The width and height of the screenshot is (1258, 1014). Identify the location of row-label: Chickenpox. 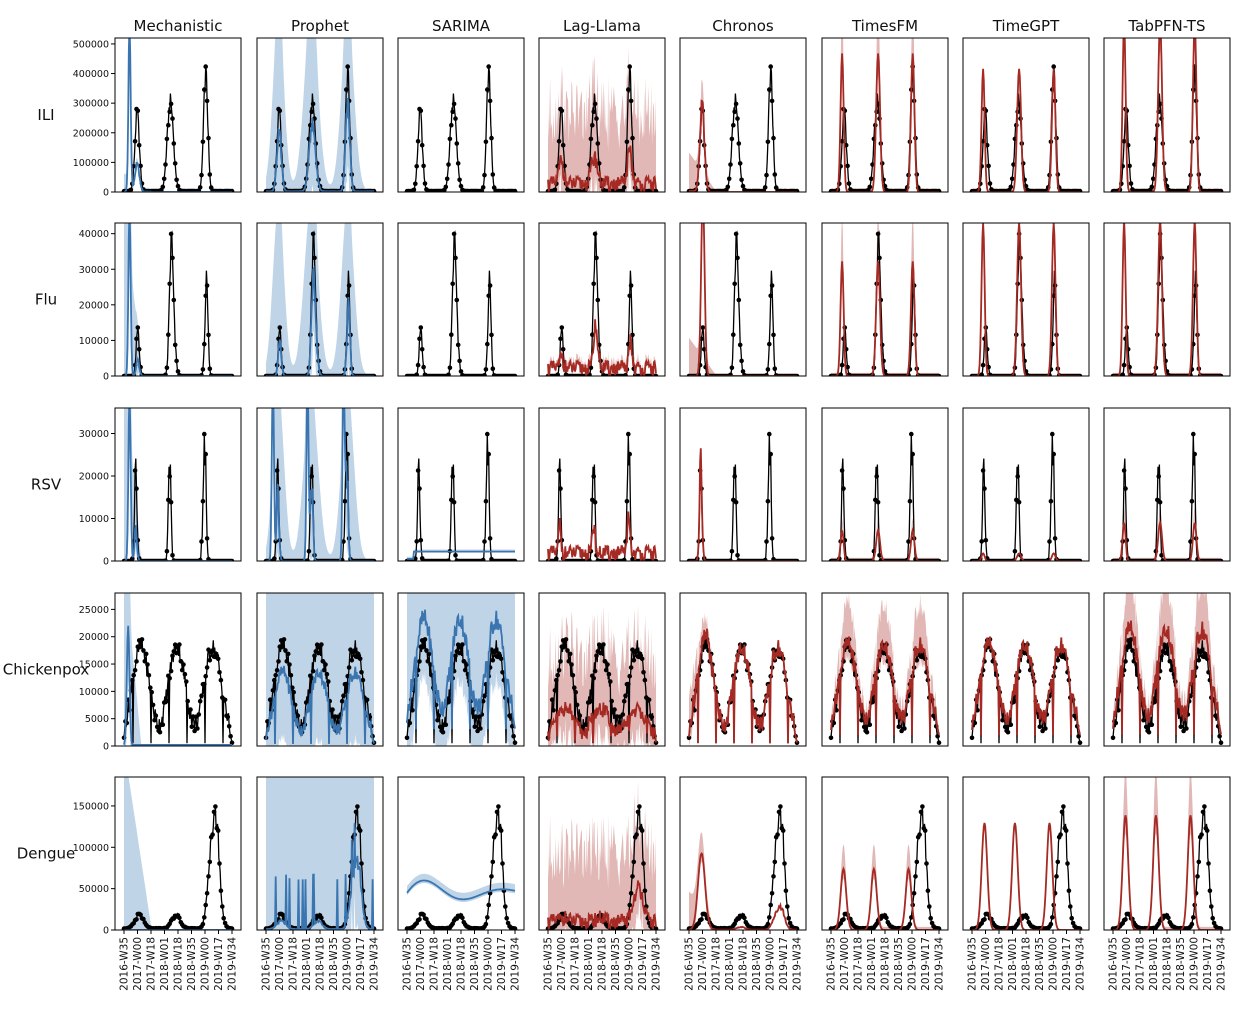
(46, 670).